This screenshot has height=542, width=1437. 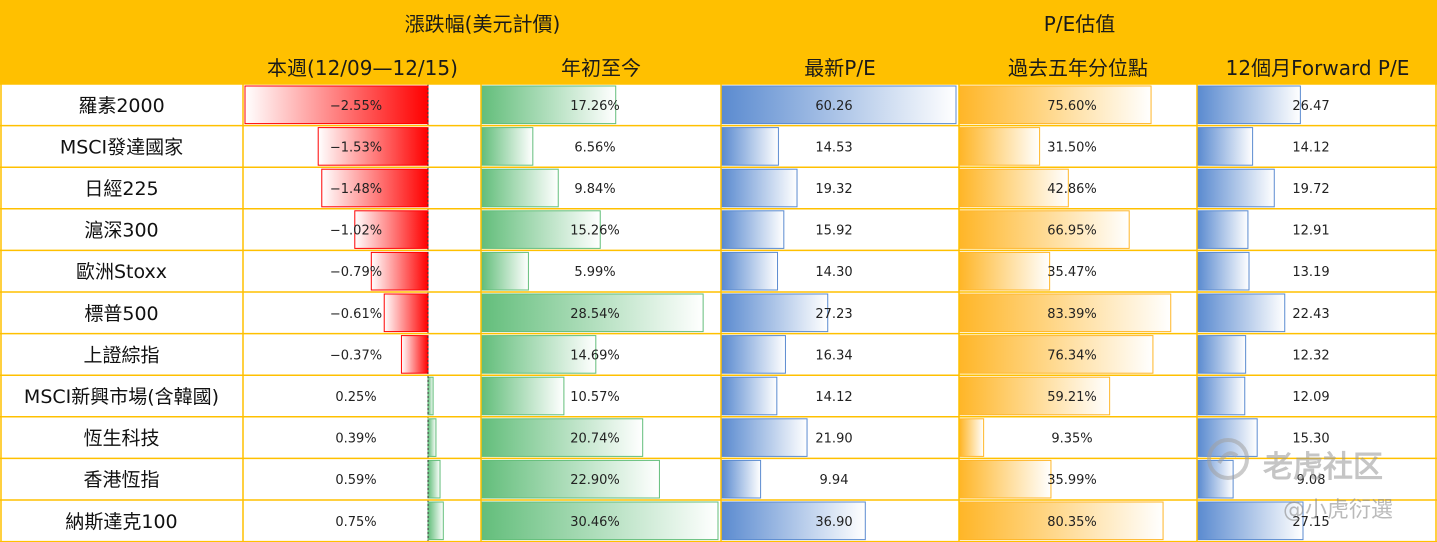 What do you see at coordinates (356, 147) in the screenshot?
I see `week-change-label: −1.53%` at bounding box center [356, 147].